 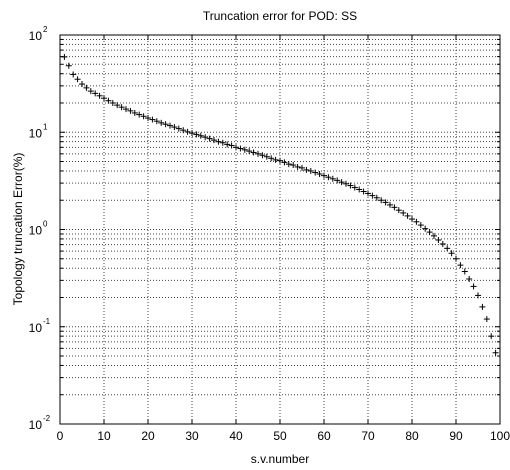 I want to click on x-tick-label: 40, so click(x=236, y=436).